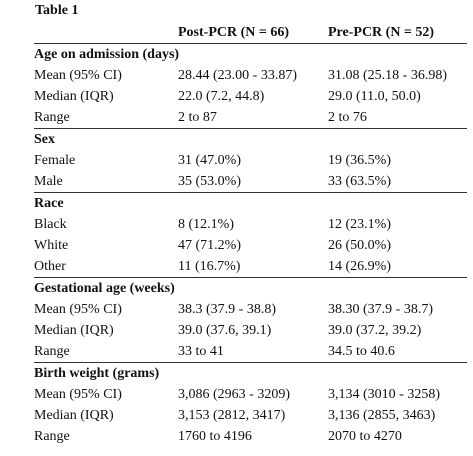 This screenshot has height=456, width=473. What do you see at coordinates (387, 75) in the screenshot?
I see `pre-pcr-value: 31.08 (25.18 - 36.98)` at bounding box center [387, 75].